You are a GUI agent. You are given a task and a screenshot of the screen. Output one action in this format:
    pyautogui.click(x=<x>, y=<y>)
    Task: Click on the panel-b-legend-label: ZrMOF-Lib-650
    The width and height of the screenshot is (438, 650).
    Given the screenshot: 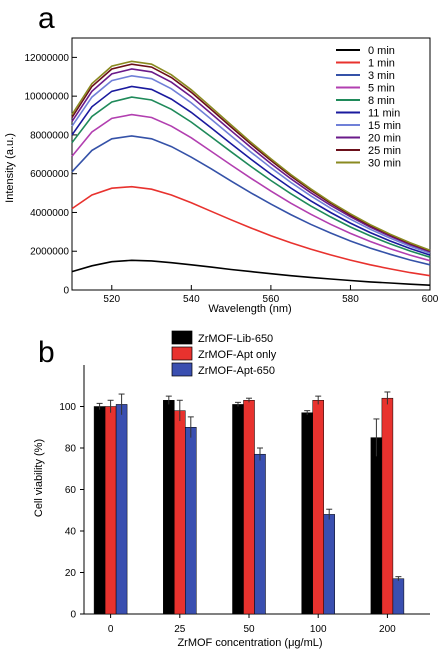 What is the action you would take?
    pyautogui.click(x=235, y=339)
    